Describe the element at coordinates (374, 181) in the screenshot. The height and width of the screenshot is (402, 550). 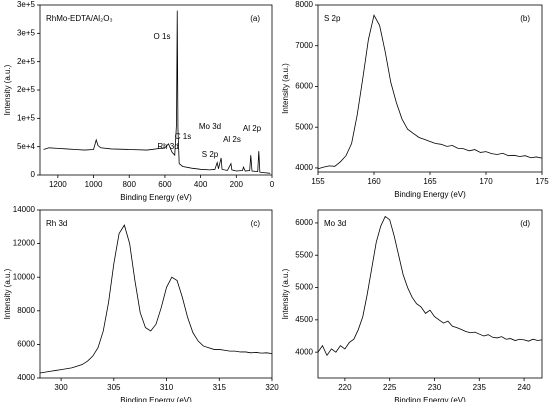
I see `x-tick-label: 160` at that location.